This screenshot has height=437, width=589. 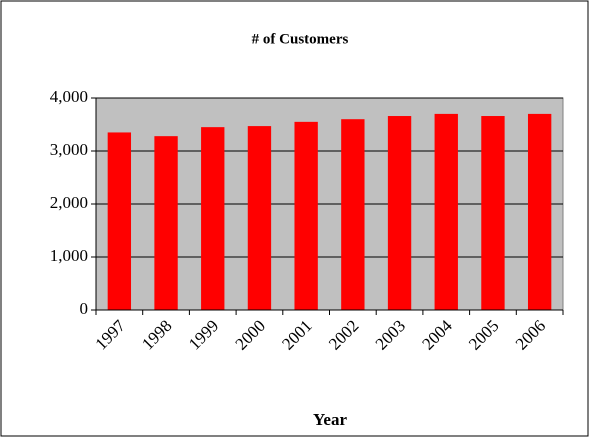 I want to click on y-tick-label: 0, so click(x=84, y=308).